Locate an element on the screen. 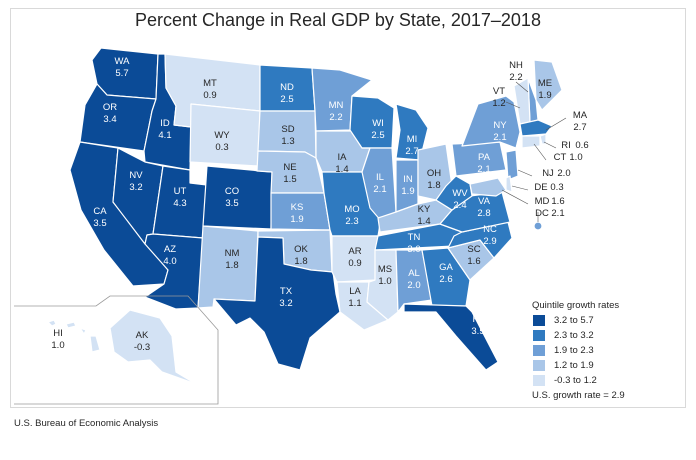  state-abbr-ut: UT is located at coordinates (180, 191).